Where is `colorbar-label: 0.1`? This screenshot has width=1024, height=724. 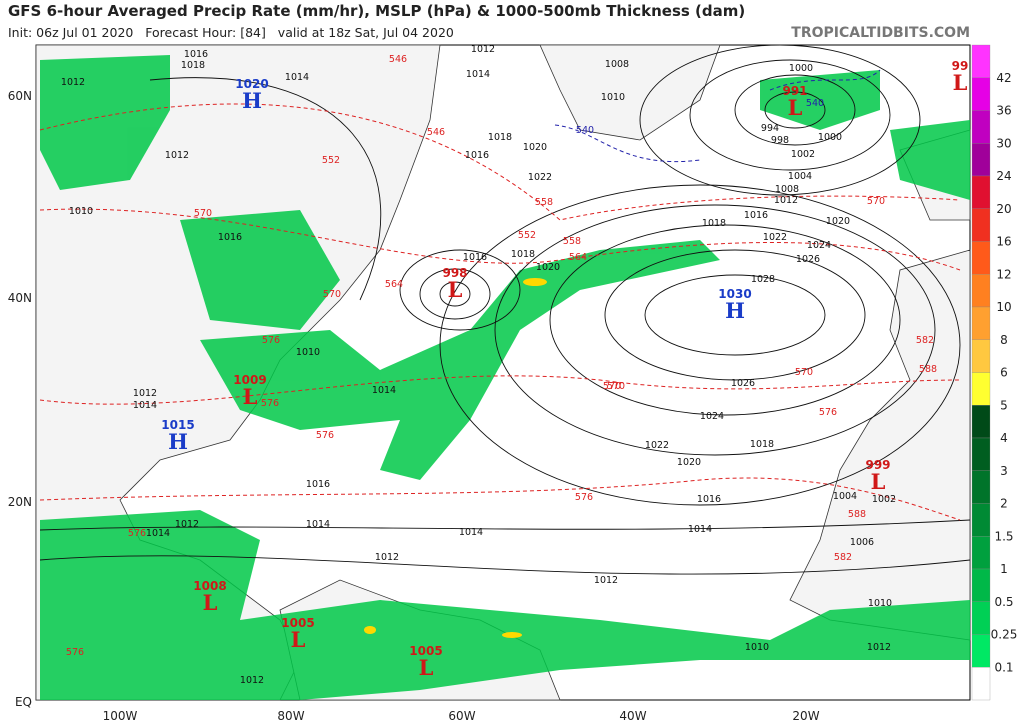
colorbar-label: 0.1 is located at coordinates (1003, 667).